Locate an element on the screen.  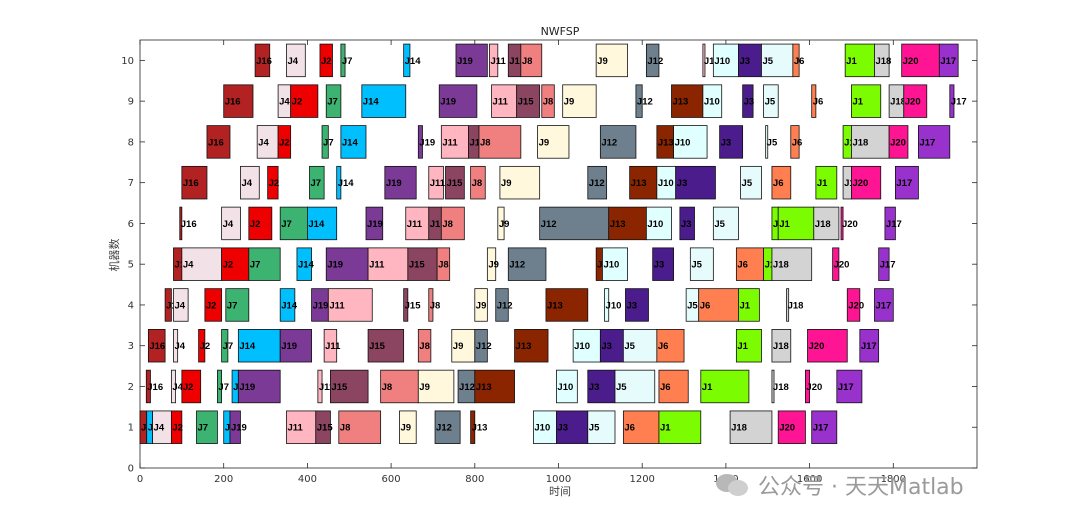
bar-j13-m2 is located at coordinates (494, 386).